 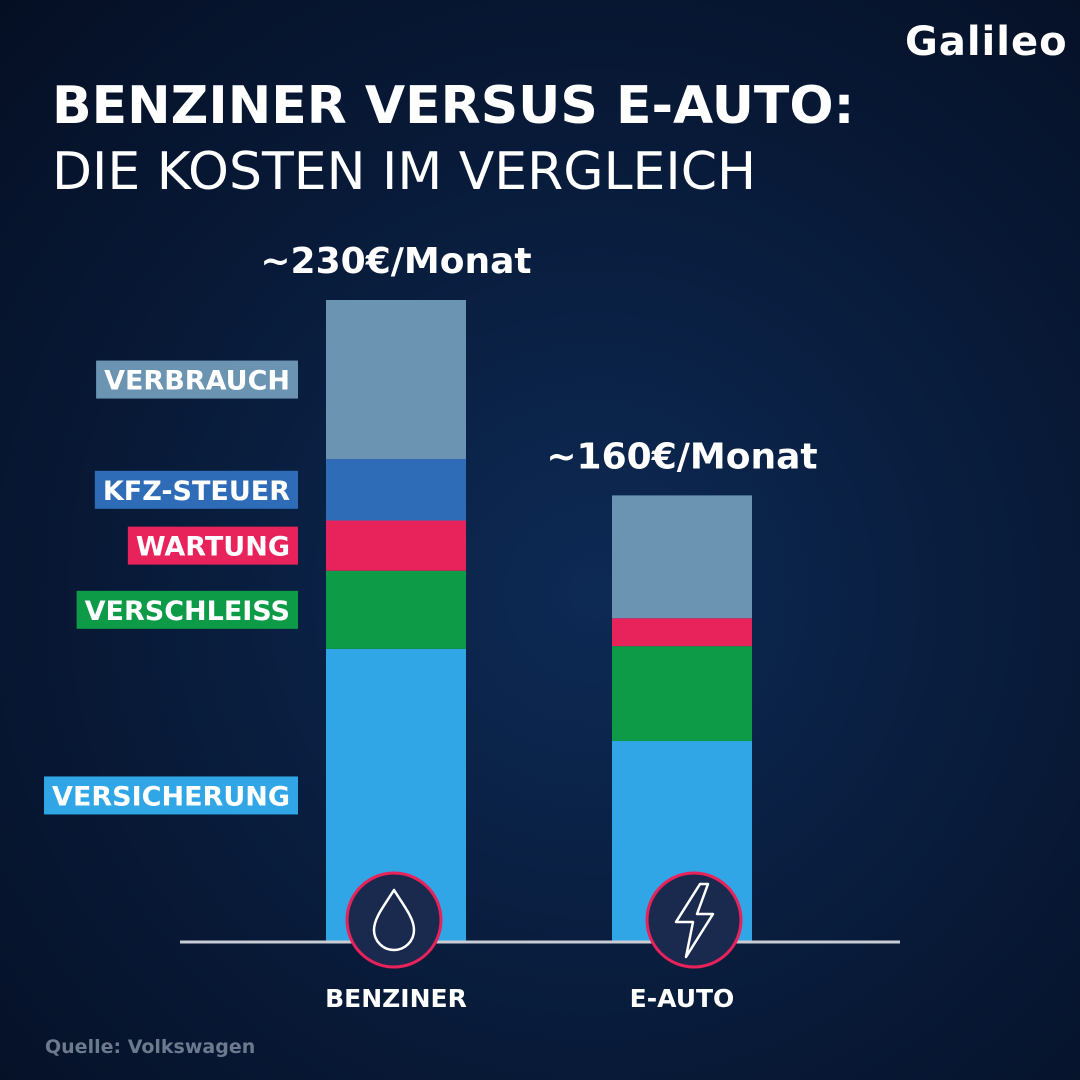 What do you see at coordinates (396, 998) in the screenshot?
I see `category-label-benziner: BENZINER` at bounding box center [396, 998].